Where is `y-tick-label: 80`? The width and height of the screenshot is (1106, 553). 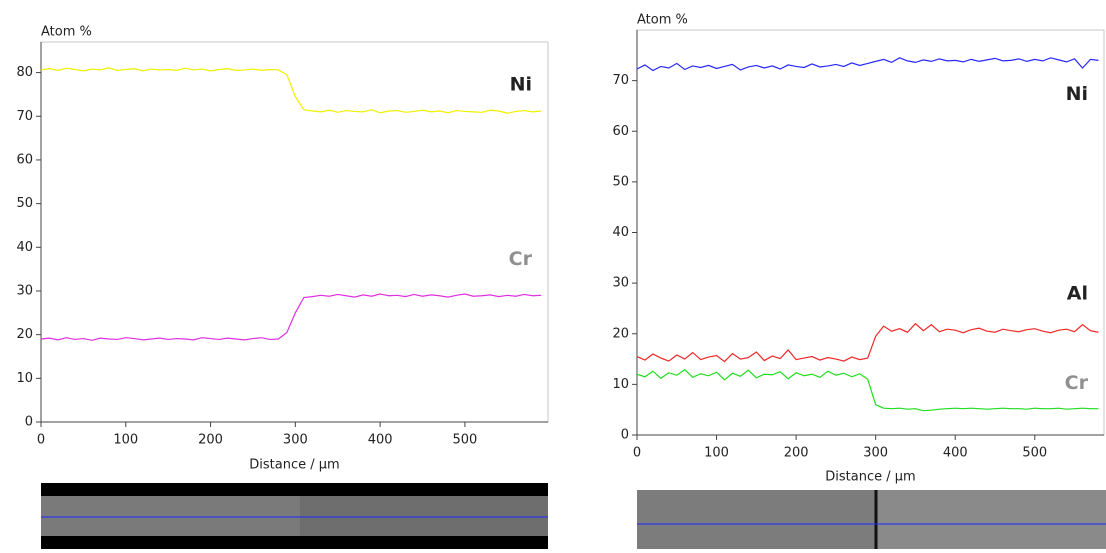
y-tick-label: 80 is located at coordinates (24, 72).